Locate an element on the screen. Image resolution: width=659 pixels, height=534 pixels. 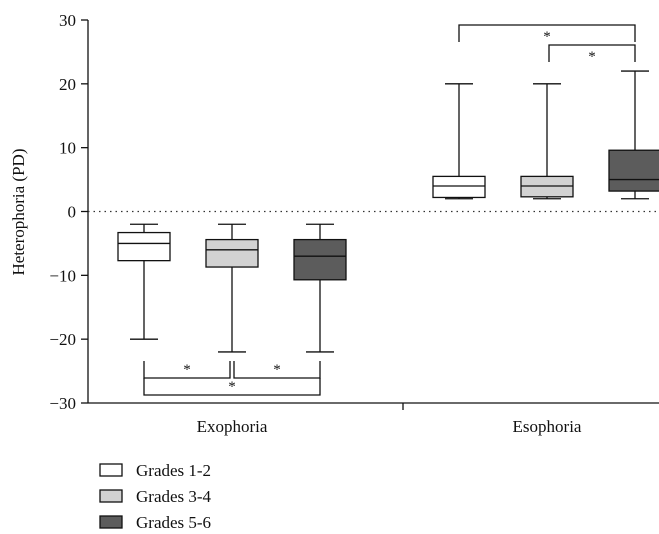
y-tick-label: 30 is located at coordinates (67, 20).